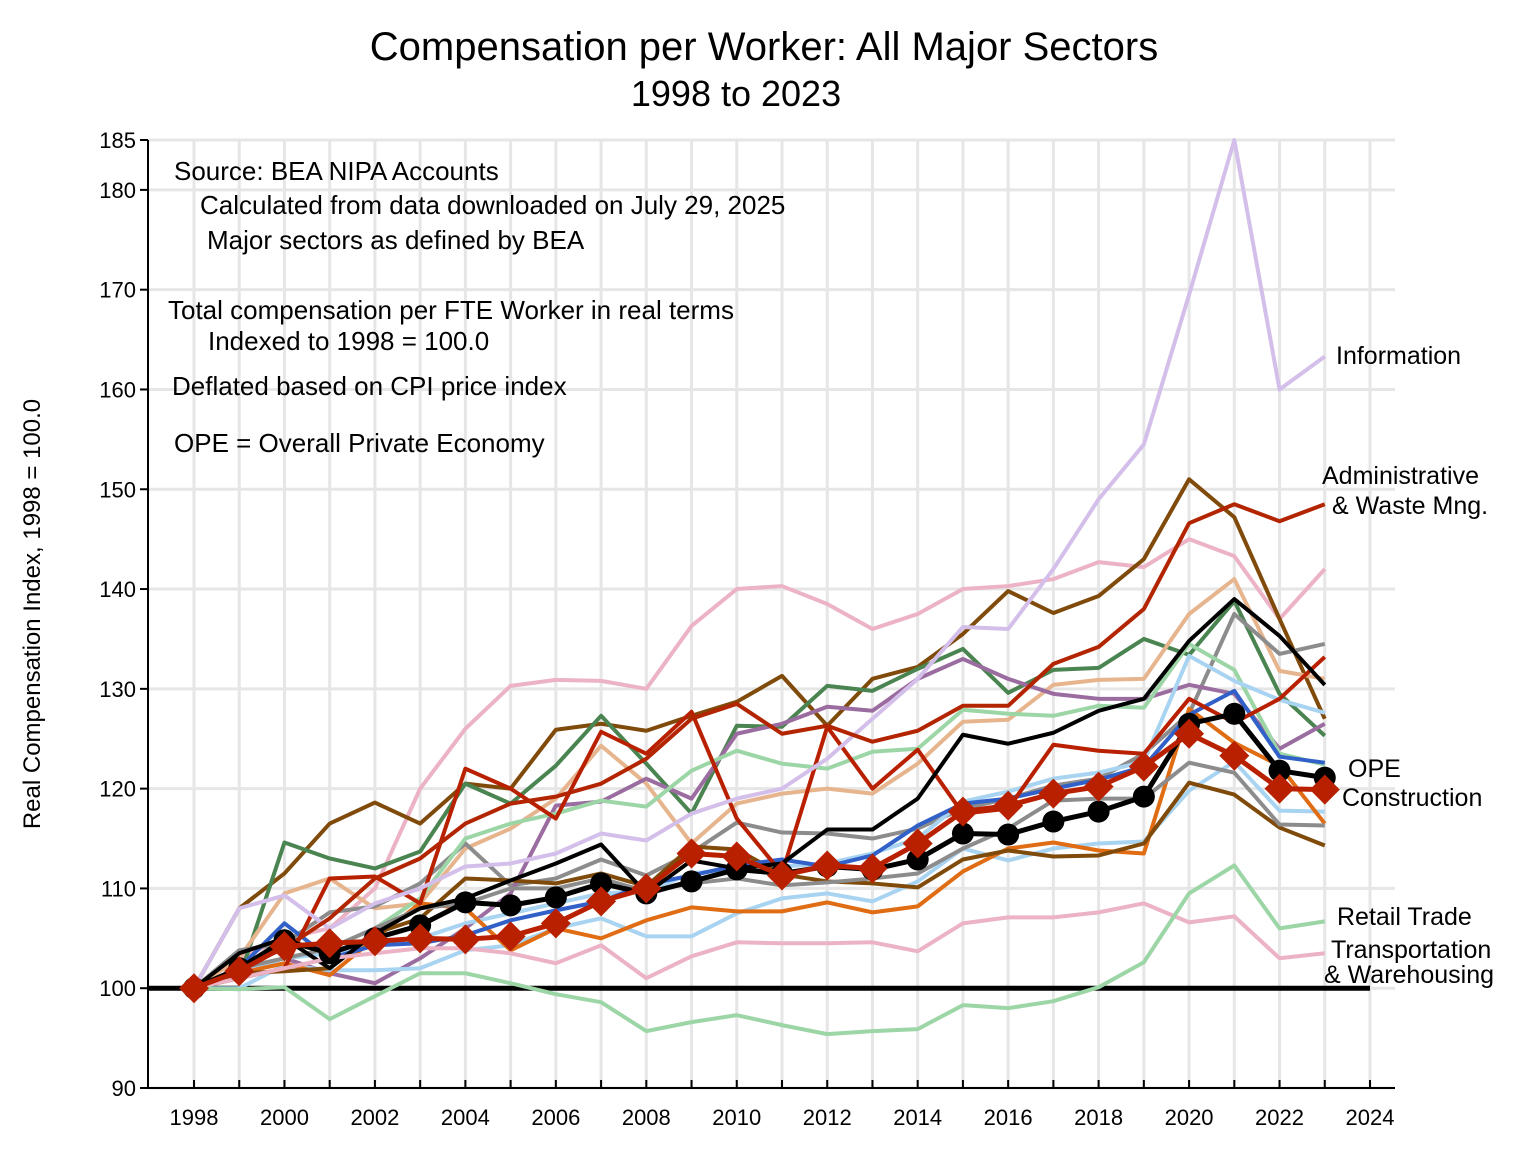  What do you see at coordinates (117, 689) in the screenshot?
I see `y-tick-label: 130` at bounding box center [117, 689].